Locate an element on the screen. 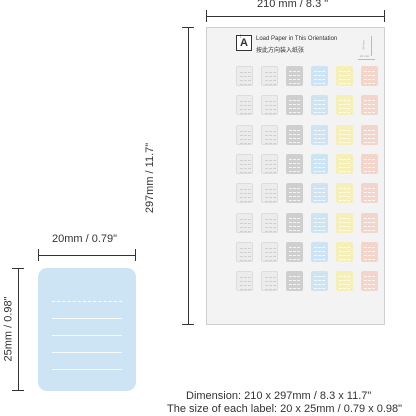 The width and height of the screenshot is (416, 416). sheet-height-dim-line is located at coordinates (188, 176).